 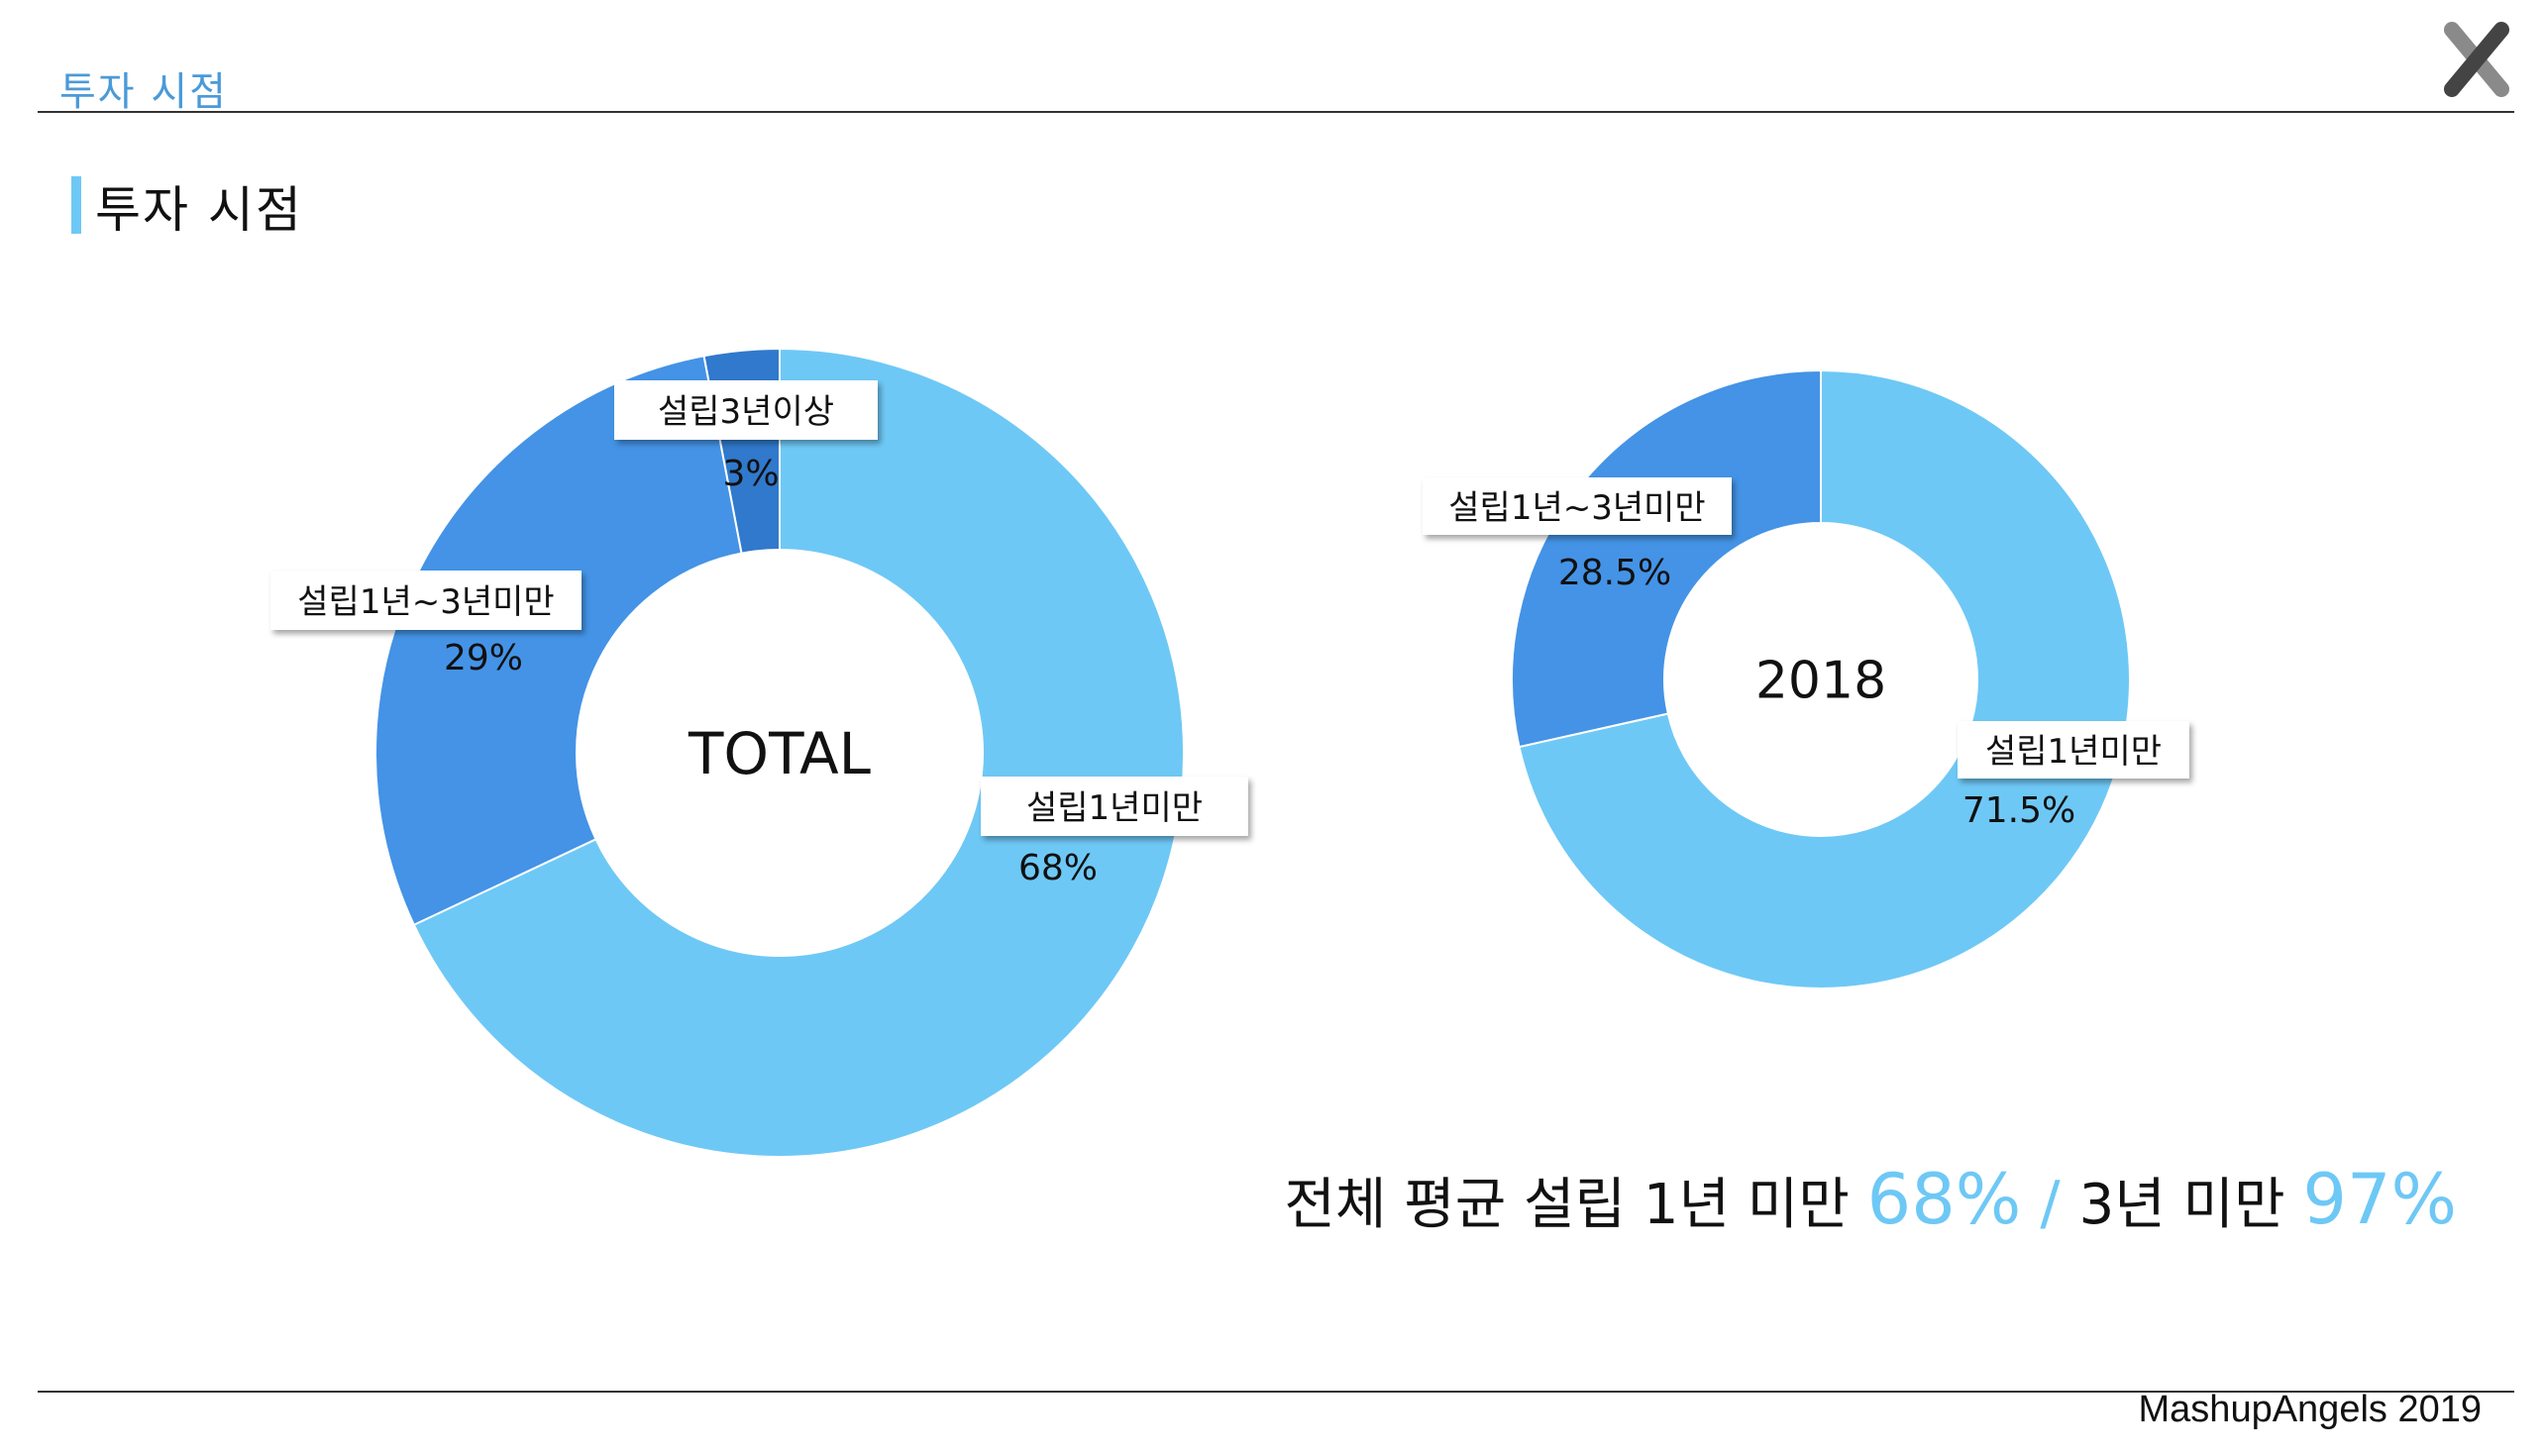 What do you see at coordinates (2380, 1199) in the screenshot?
I see `summary-value-3yr: 97%` at bounding box center [2380, 1199].